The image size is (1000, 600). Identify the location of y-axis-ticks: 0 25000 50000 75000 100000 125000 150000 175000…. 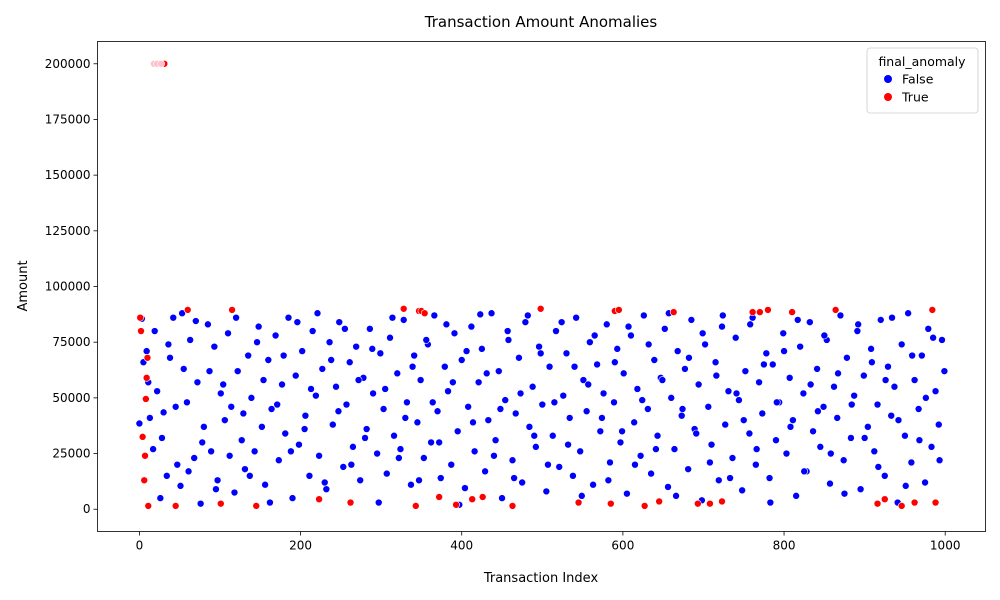
(71, 286).